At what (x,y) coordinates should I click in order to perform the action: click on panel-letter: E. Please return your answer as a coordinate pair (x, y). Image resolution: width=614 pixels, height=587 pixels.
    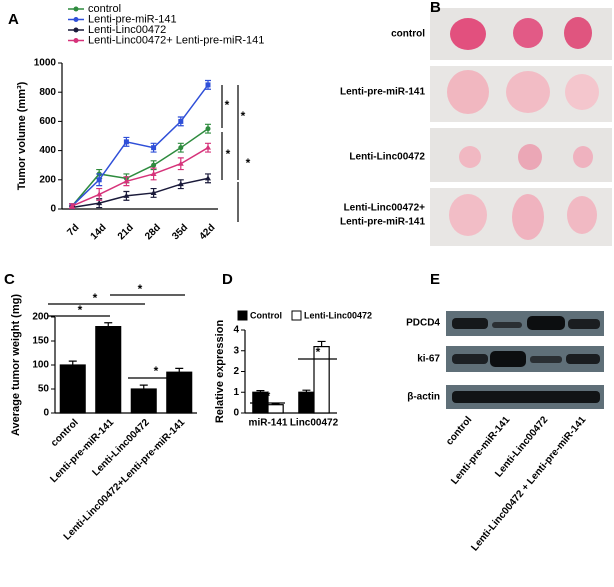
    Looking at the image, I should click on (435, 279).